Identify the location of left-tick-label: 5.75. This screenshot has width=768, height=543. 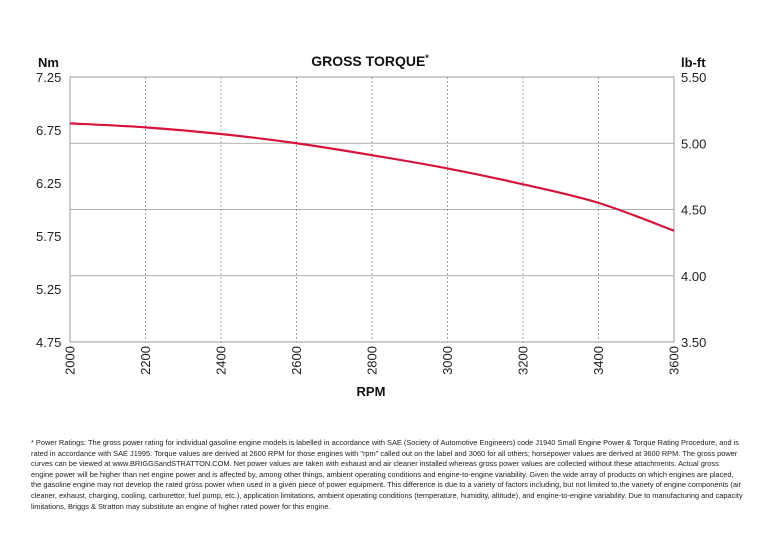
(48, 236).